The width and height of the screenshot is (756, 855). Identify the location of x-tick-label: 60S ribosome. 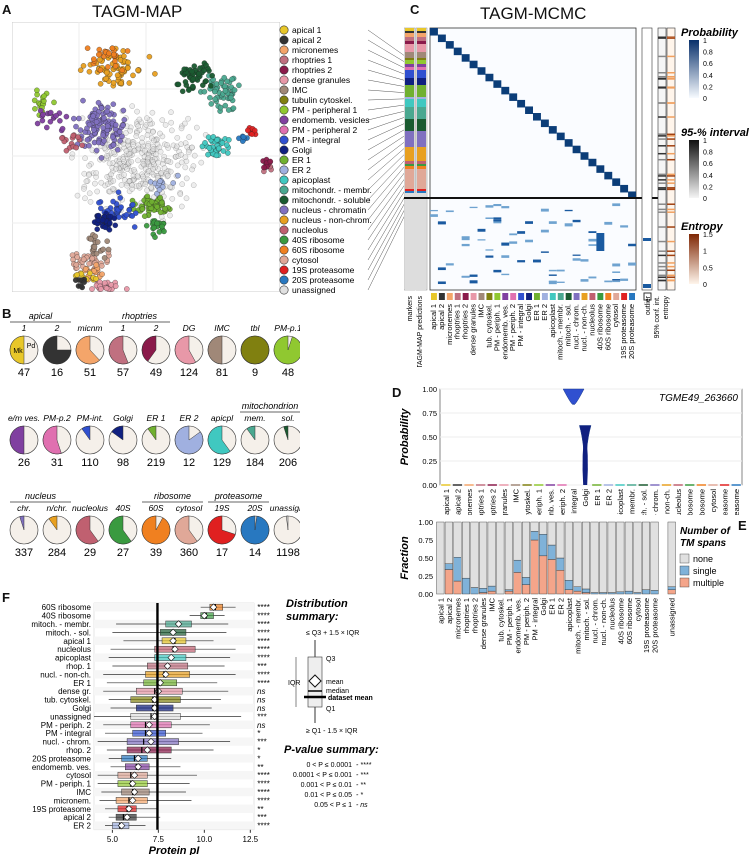
(629, 621).